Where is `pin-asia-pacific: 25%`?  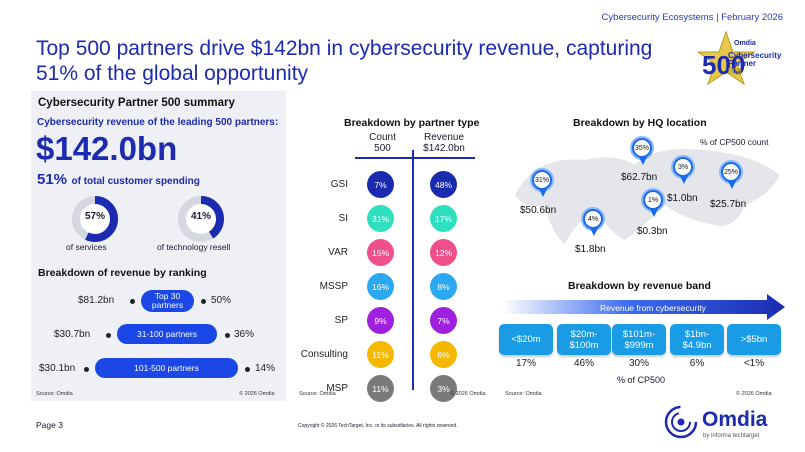
pin-asia-pacific: 25% is located at coordinates (731, 174).